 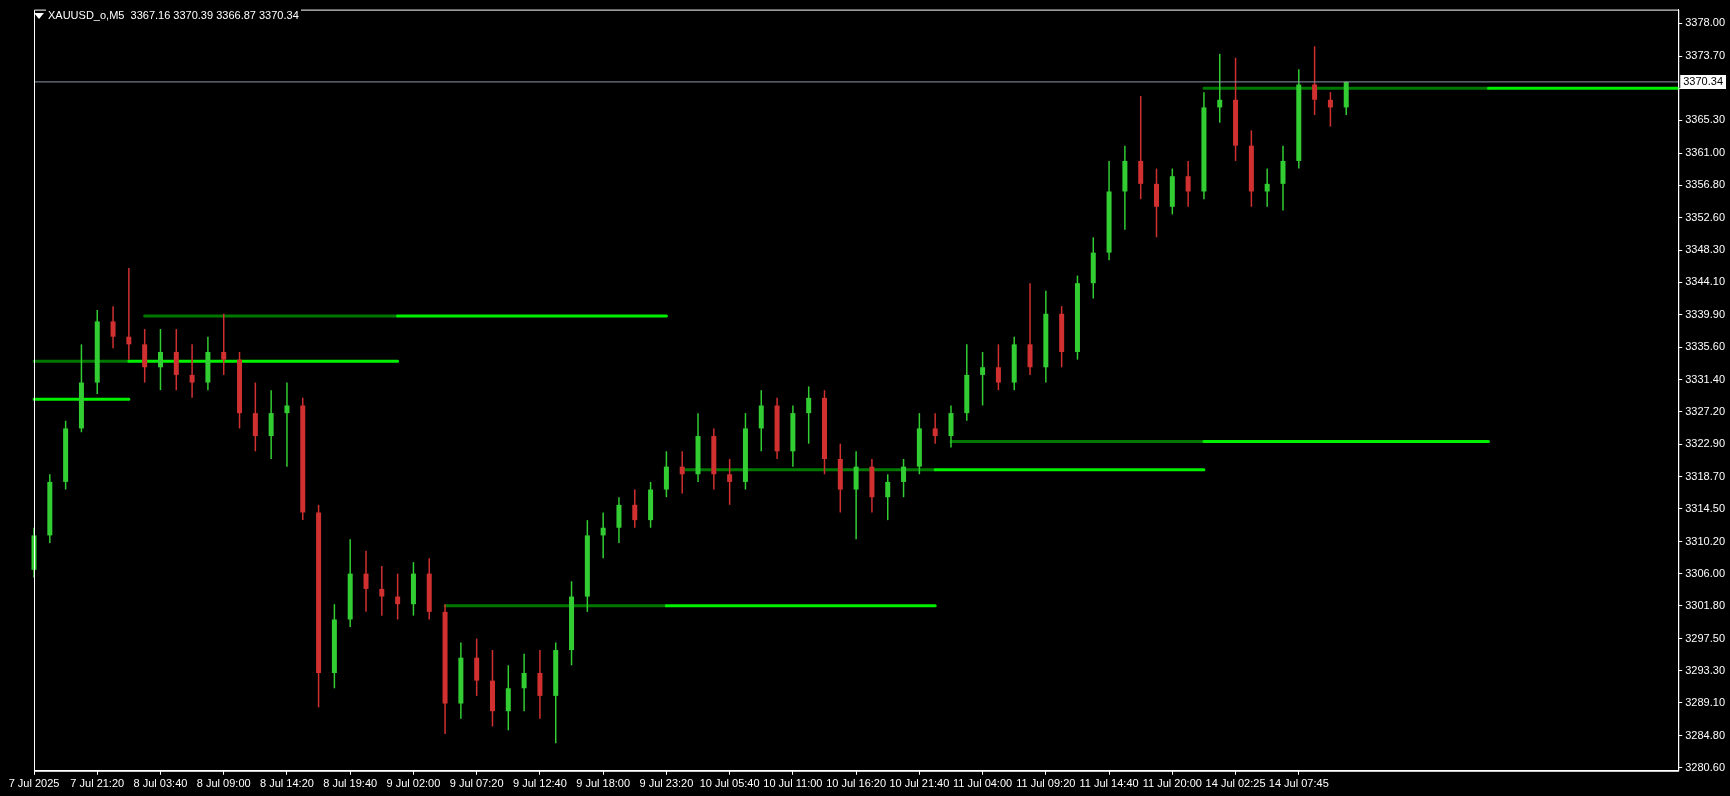 I want to click on x-tick-label: 10 Jul 21:40, so click(x=919, y=783).